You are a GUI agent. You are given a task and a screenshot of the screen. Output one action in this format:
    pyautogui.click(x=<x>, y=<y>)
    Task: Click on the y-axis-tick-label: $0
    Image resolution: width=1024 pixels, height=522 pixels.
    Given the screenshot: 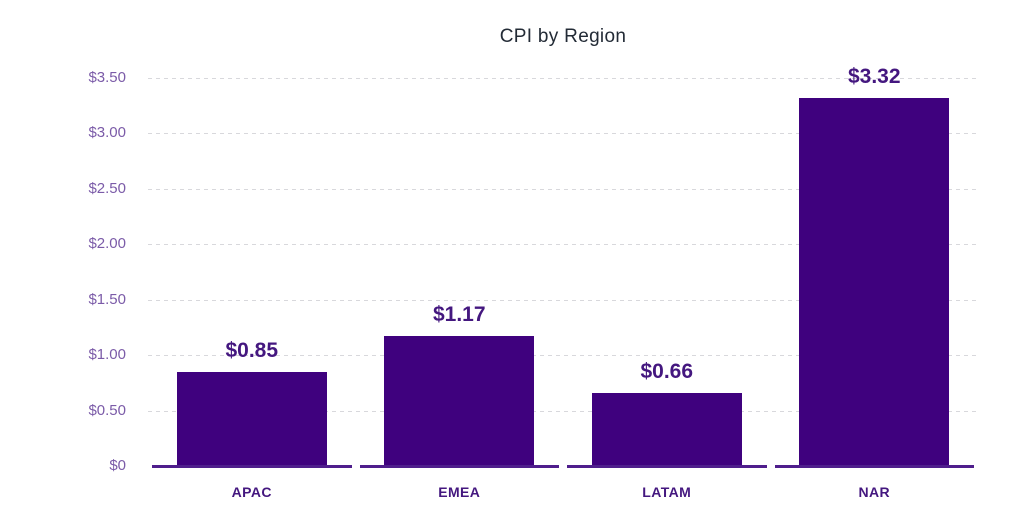 What is the action you would take?
    pyautogui.click(x=117, y=465)
    